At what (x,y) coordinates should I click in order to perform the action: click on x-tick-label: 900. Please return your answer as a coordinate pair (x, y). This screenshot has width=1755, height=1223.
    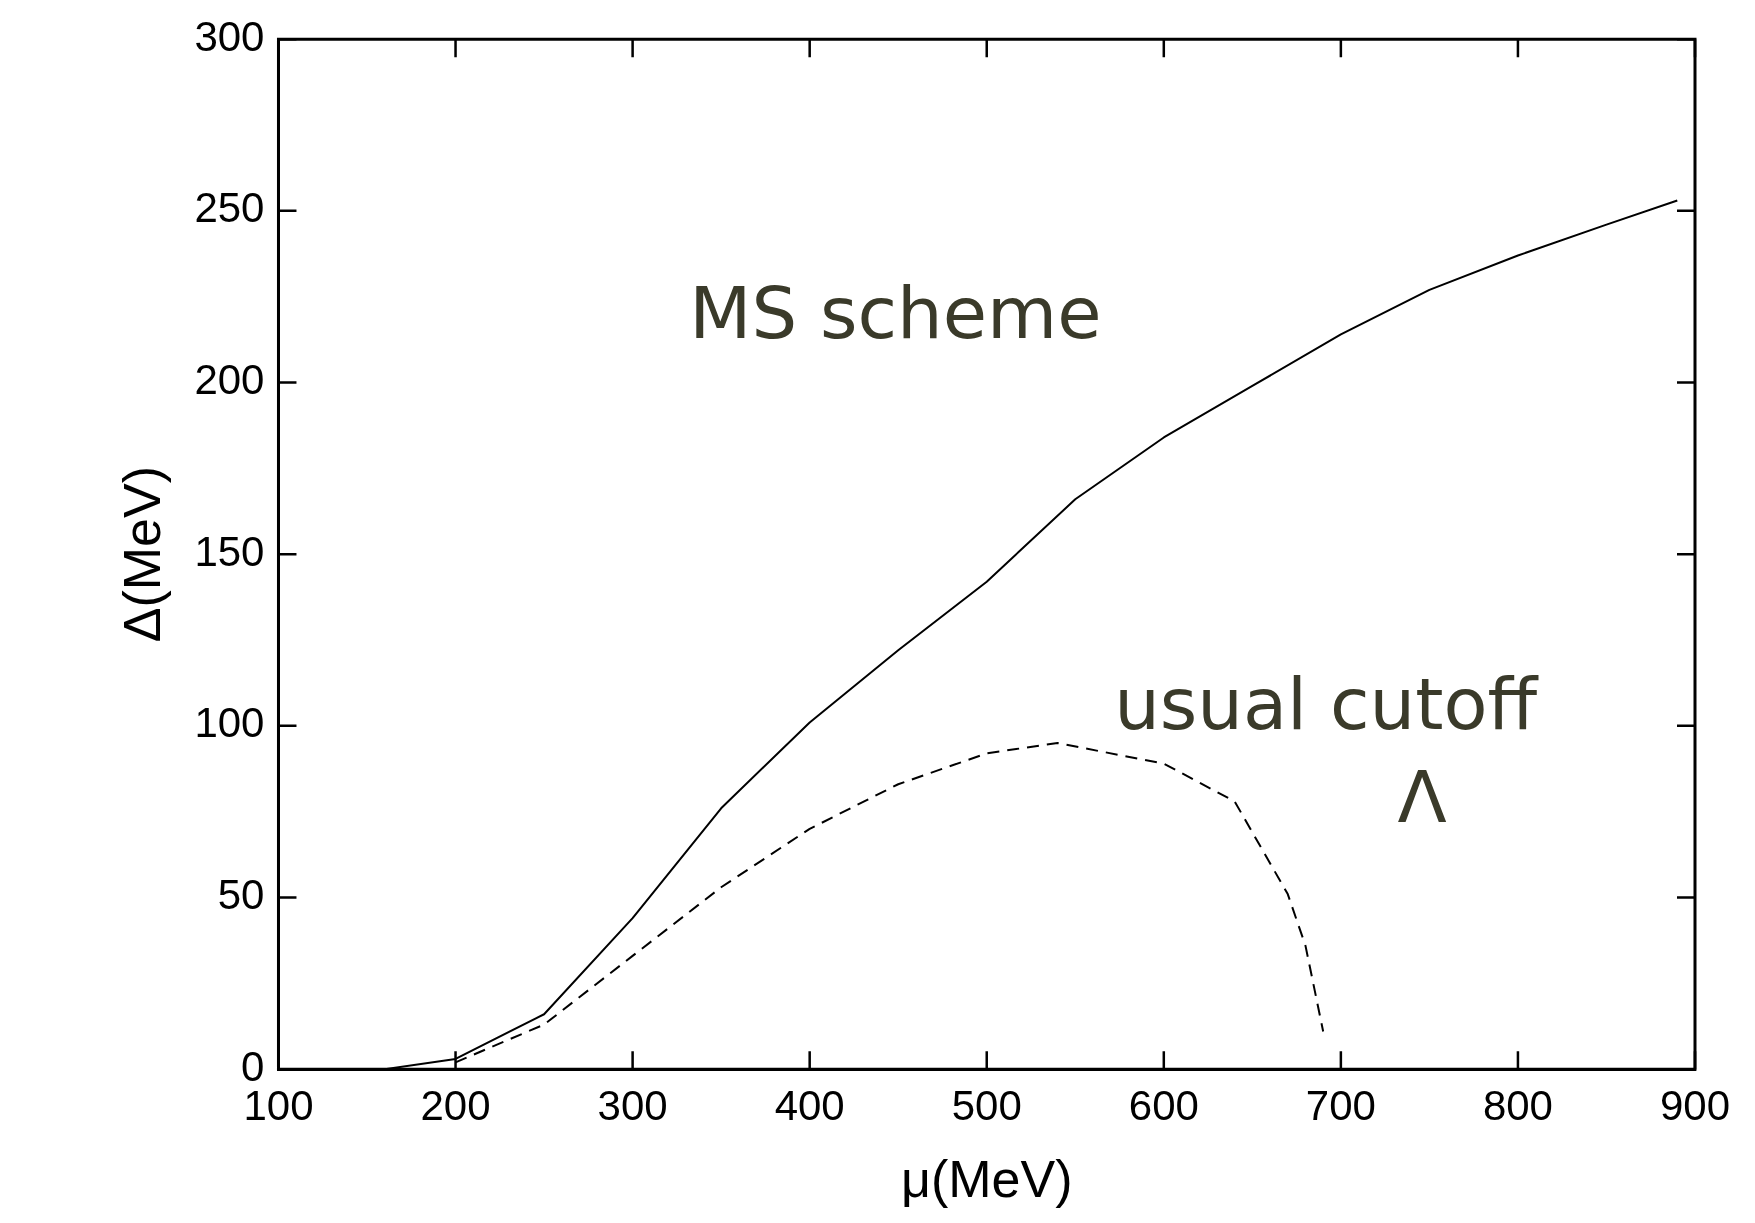
    Looking at the image, I should click on (1695, 1105).